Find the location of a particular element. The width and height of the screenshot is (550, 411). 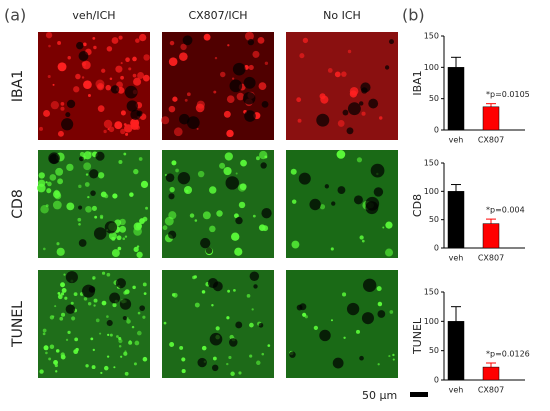

x-tick-label: veh is located at coordinates (456, 258).